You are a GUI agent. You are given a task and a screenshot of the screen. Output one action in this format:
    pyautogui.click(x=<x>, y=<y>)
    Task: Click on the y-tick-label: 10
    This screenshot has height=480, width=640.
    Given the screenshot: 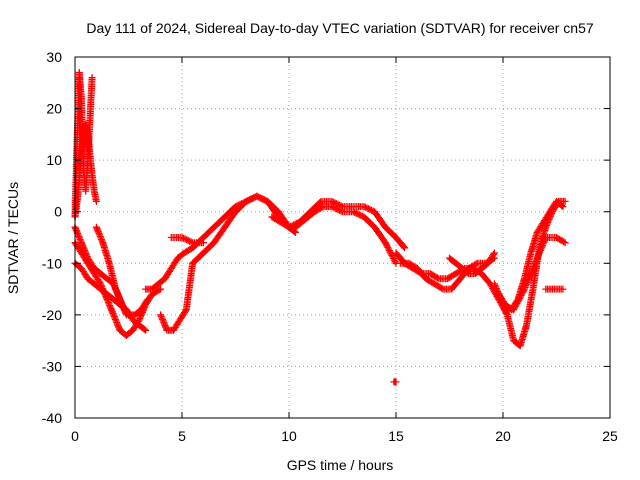 What is the action you would take?
    pyautogui.click(x=54, y=160)
    